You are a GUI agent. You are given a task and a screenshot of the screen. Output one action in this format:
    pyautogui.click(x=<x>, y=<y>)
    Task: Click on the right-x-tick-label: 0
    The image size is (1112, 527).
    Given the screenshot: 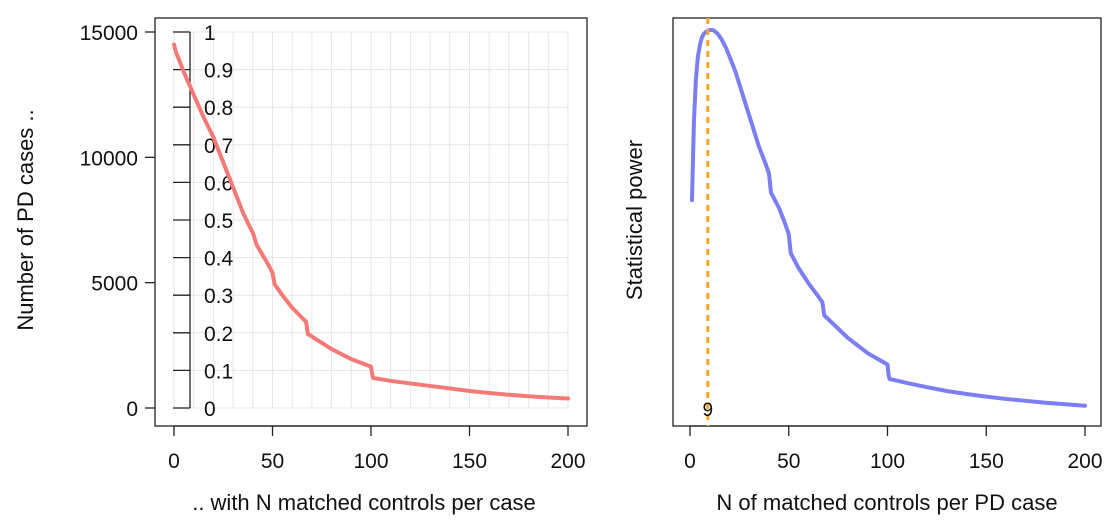 What is the action you would take?
    pyautogui.click(x=690, y=461)
    